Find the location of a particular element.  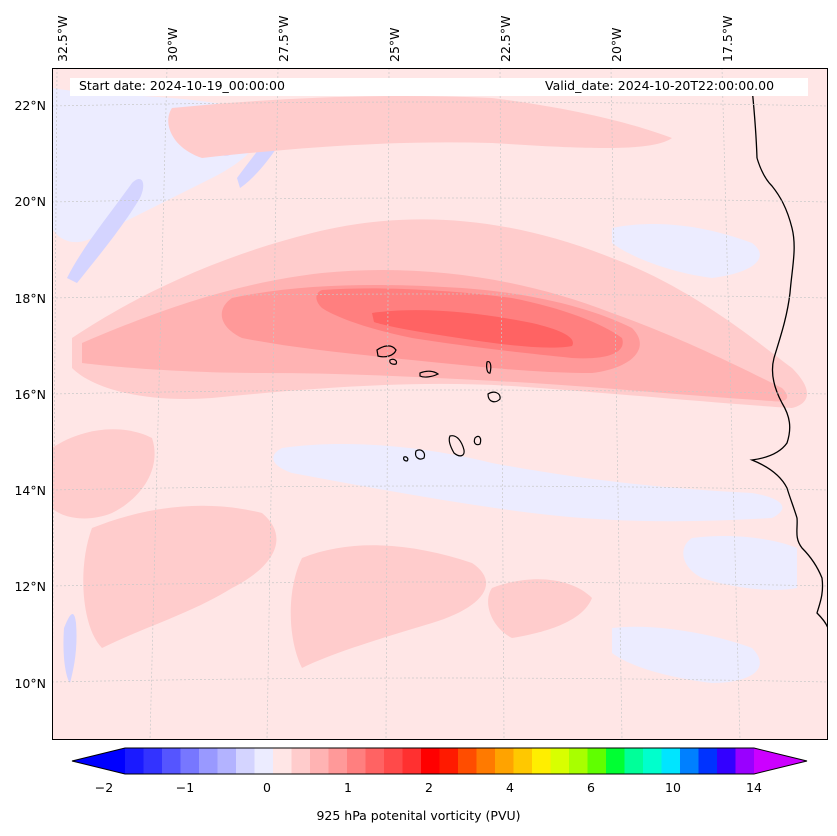

pv-streaks-light-north is located at coordinates (420, 127).